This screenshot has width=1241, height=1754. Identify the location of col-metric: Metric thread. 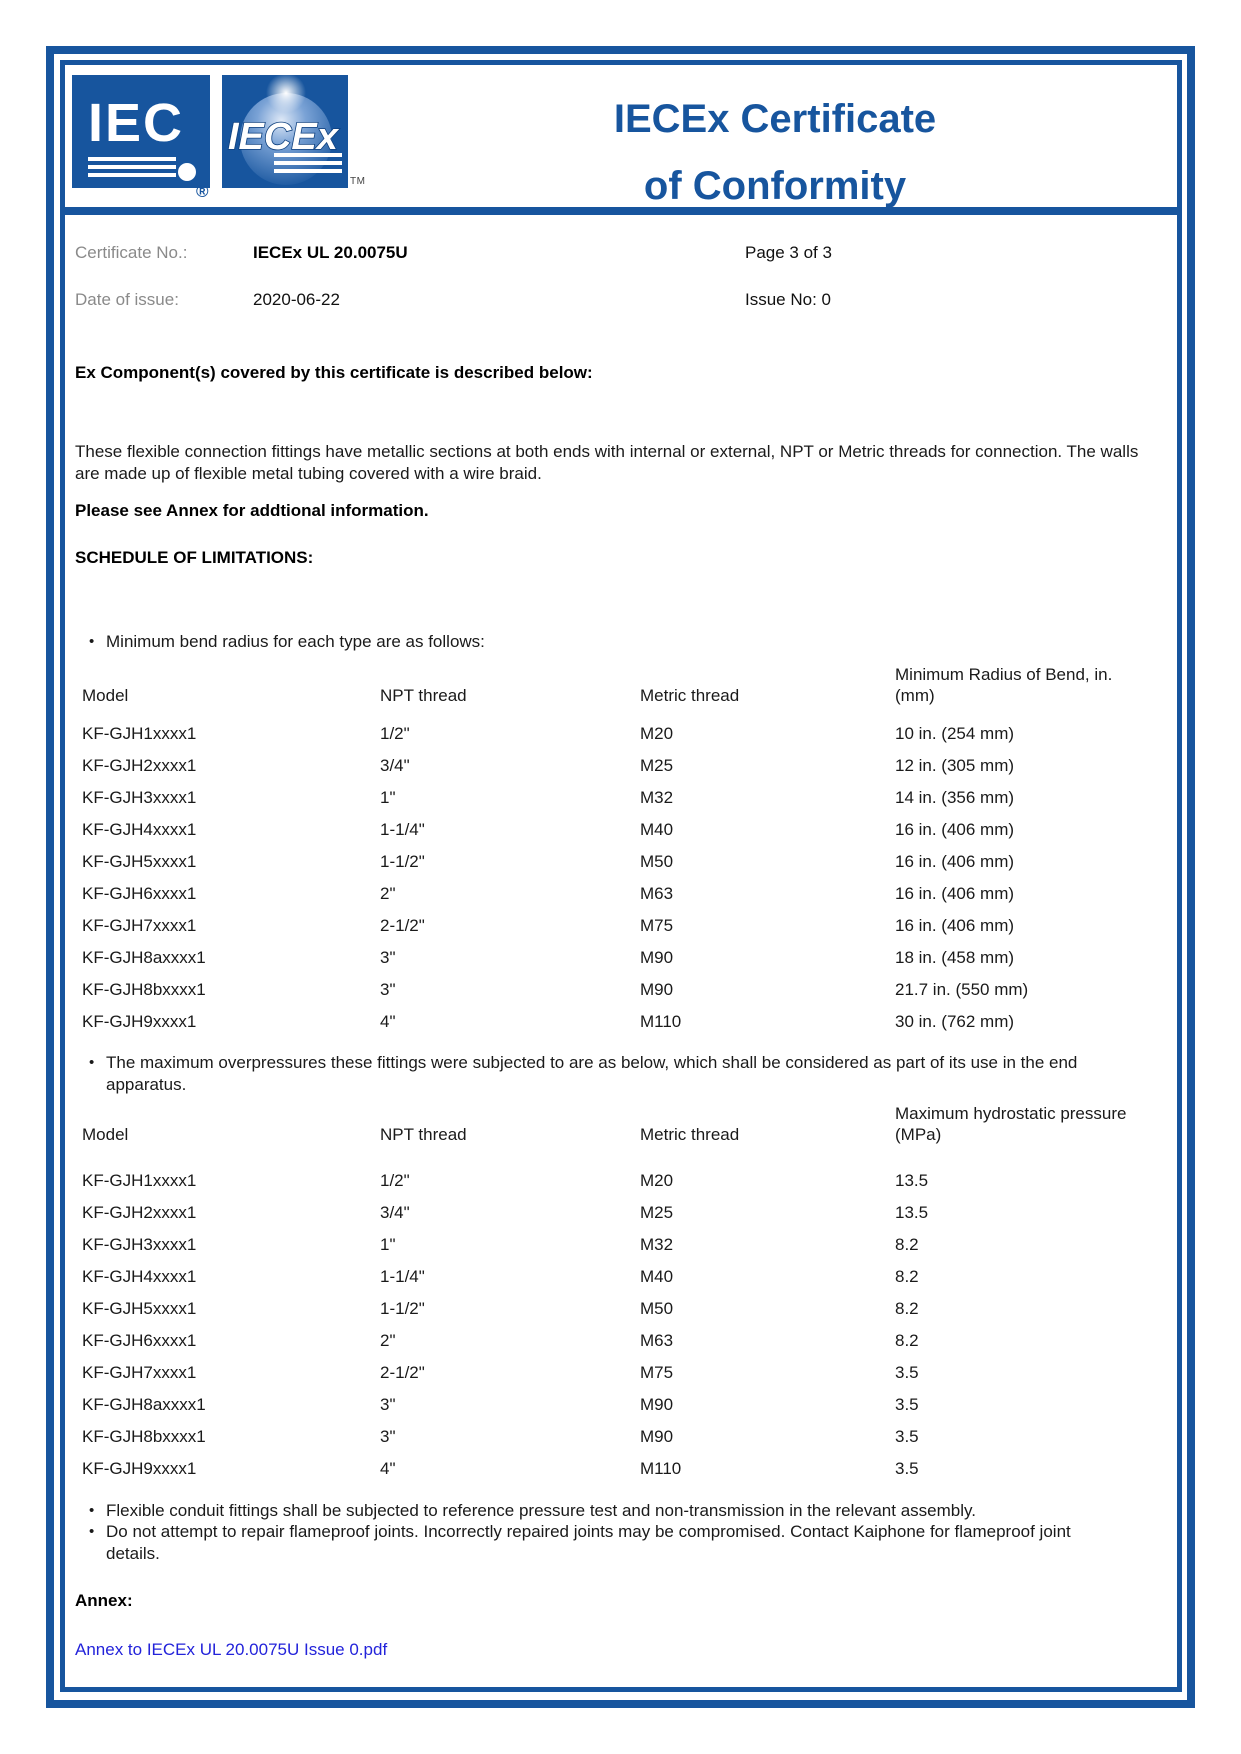
(690, 1134).